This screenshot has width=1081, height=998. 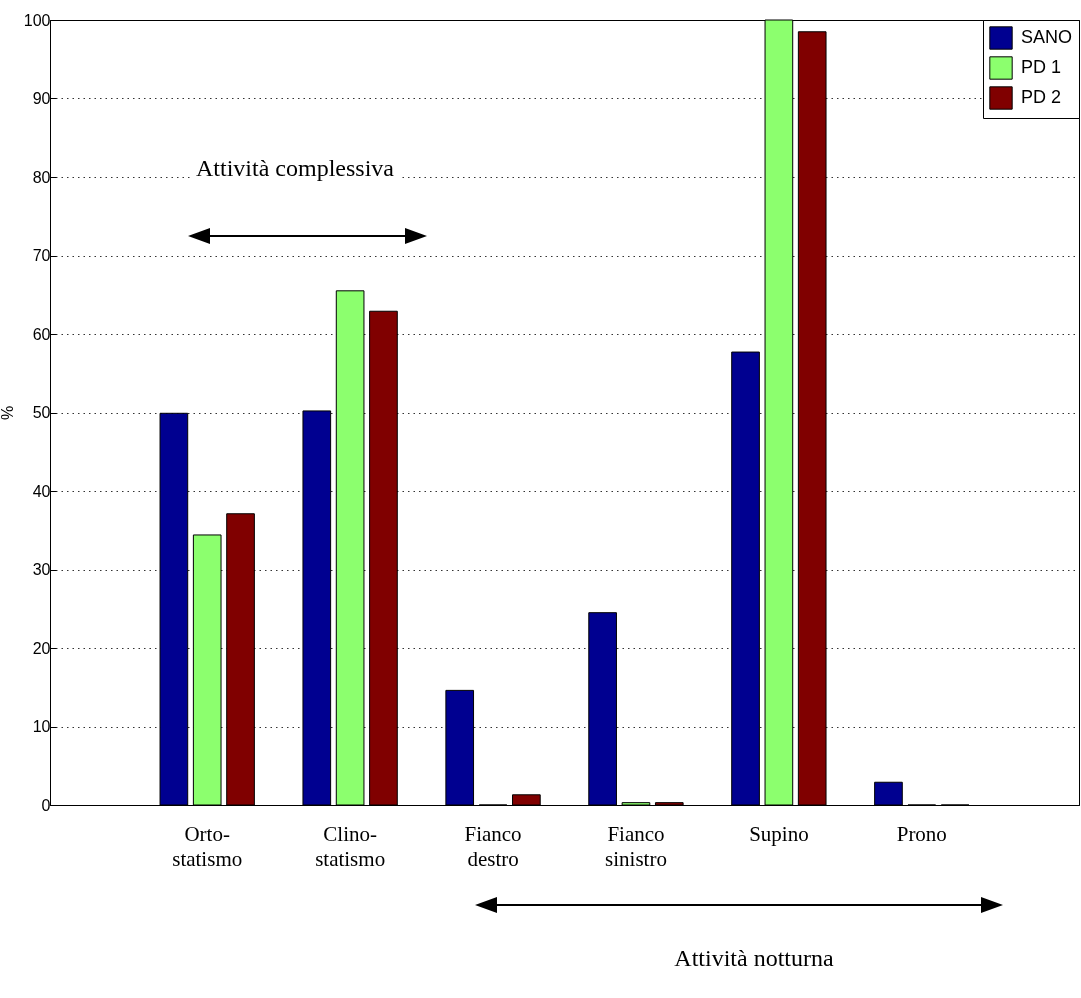 What do you see at coordinates (1041, 97) in the screenshot?
I see `legend-label: PD 2` at bounding box center [1041, 97].